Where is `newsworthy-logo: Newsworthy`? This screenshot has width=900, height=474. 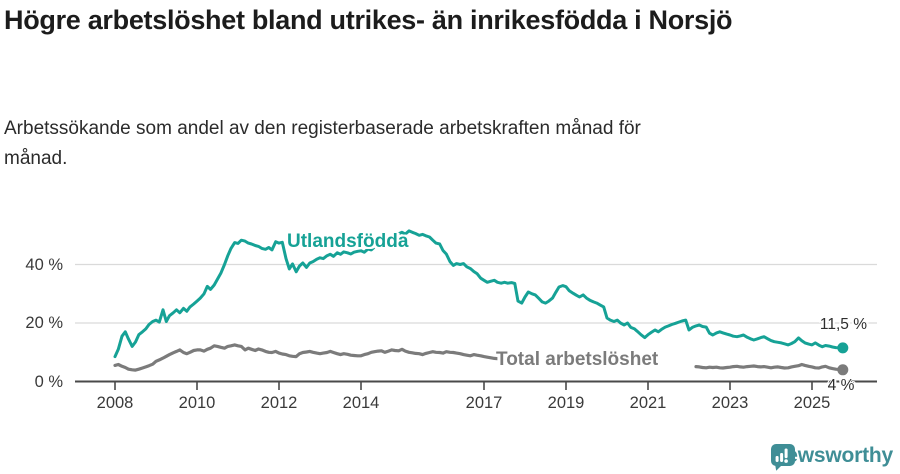
newsworthy-logo: Newsworthy is located at coordinates (832, 457).